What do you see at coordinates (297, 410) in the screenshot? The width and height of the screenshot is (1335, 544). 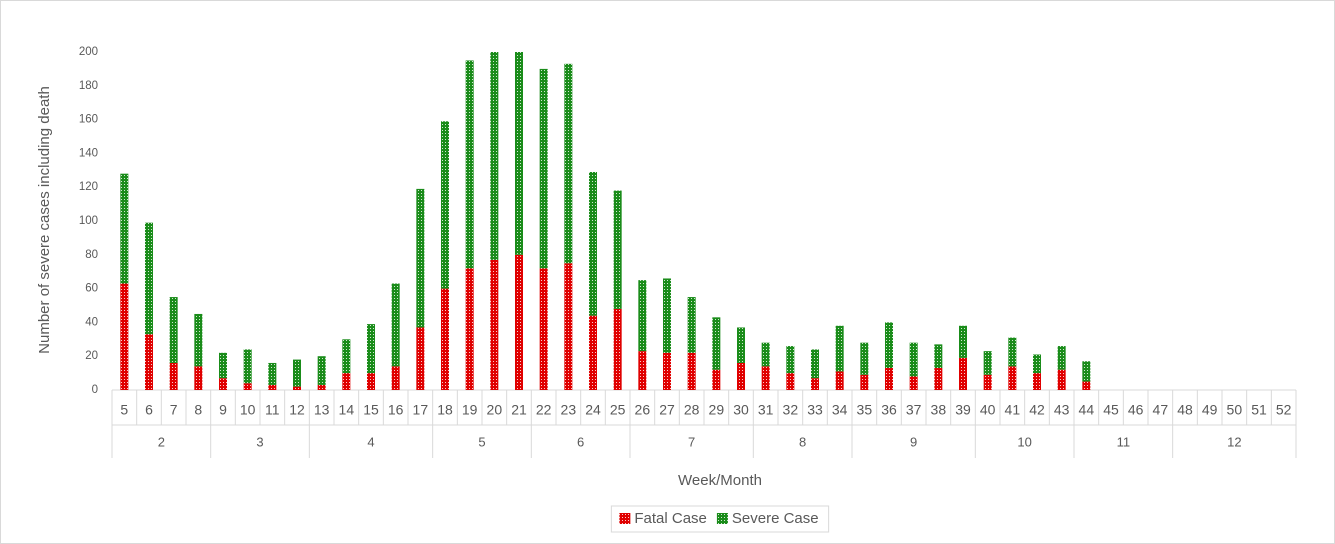 I see `x-tick-label: 12` at bounding box center [297, 410].